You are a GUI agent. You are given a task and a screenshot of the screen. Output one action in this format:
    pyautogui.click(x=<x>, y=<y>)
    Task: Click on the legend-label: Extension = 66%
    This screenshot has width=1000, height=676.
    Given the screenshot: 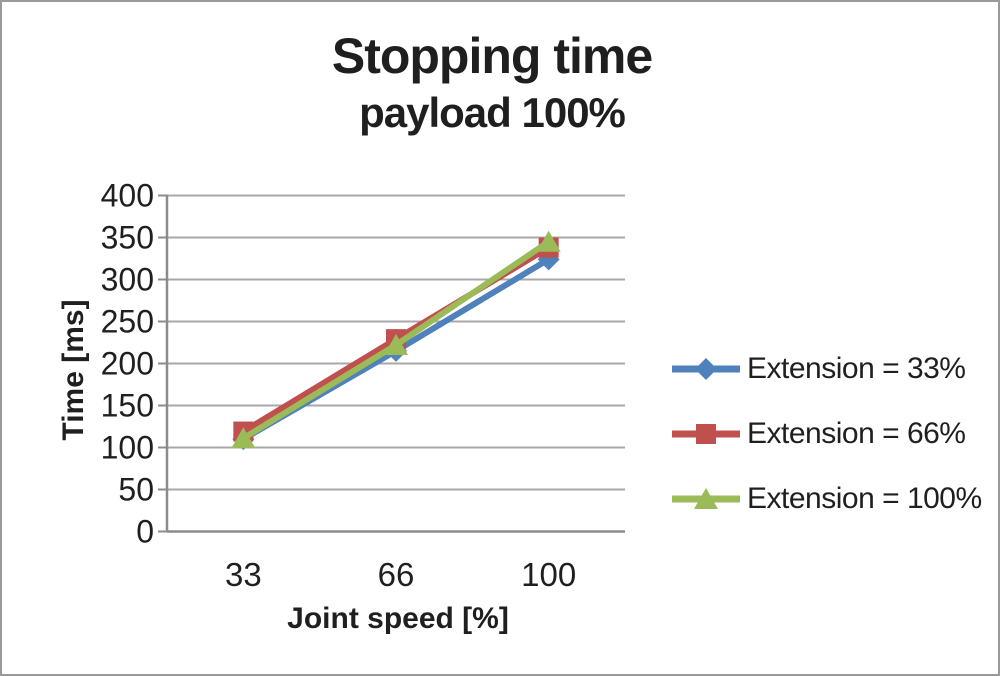 What is the action you would take?
    pyautogui.click(x=856, y=433)
    